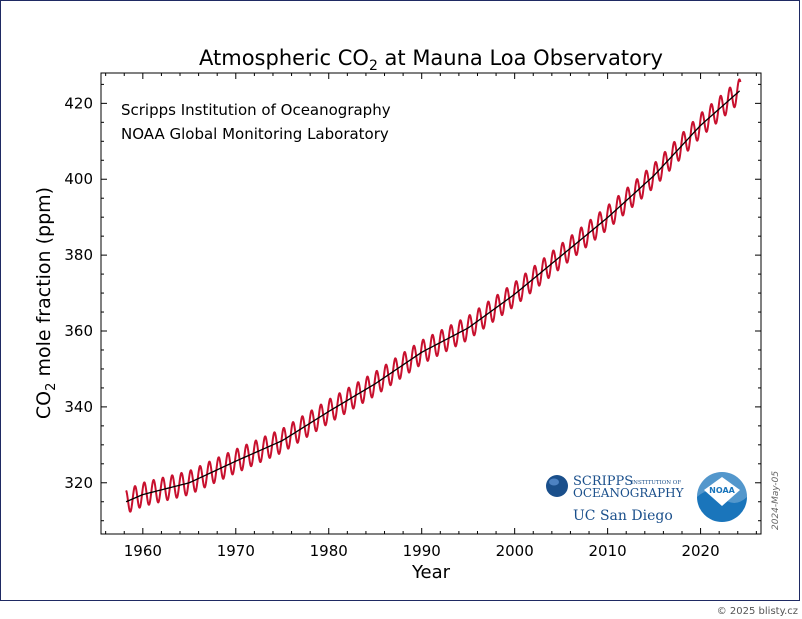 The image size is (802, 619). Describe the element at coordinates (78, 179) in the screenshot. I see `y-tick-label: 400` at that location.